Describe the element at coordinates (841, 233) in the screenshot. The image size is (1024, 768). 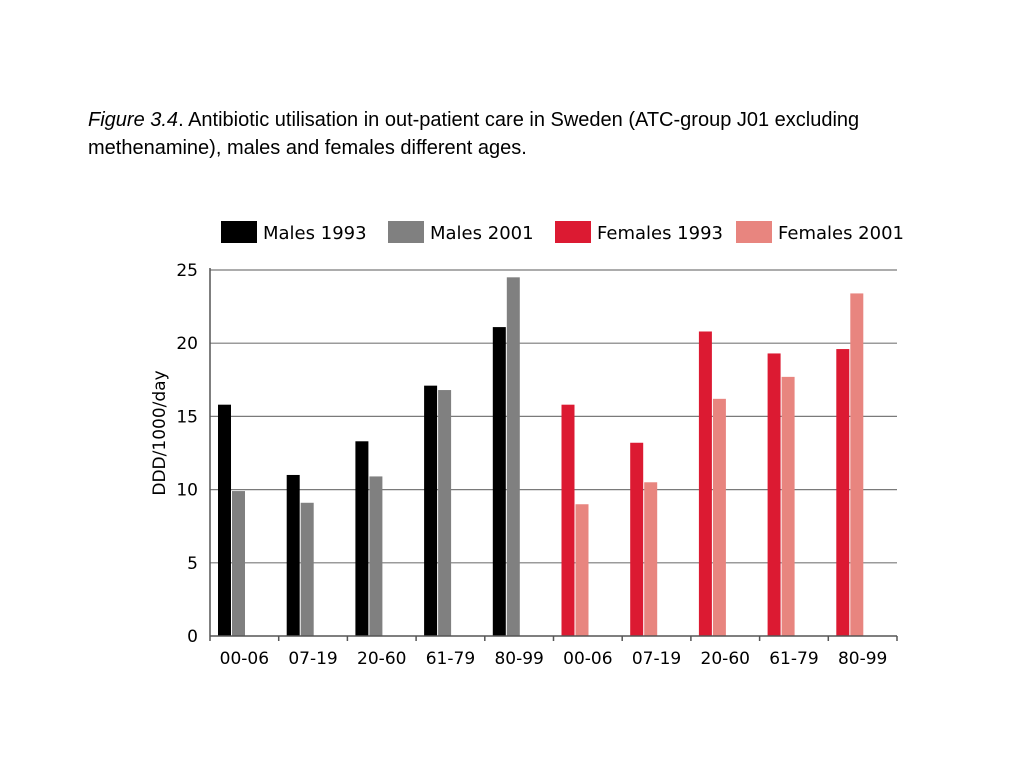
I see `legend-label-females-2001: Females 2001` at that location.